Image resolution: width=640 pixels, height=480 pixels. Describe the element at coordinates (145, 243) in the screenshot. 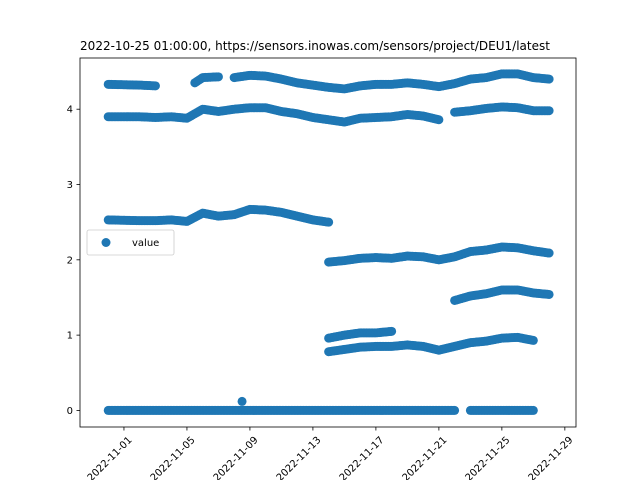

I see `legend-label-value: value` at that location.